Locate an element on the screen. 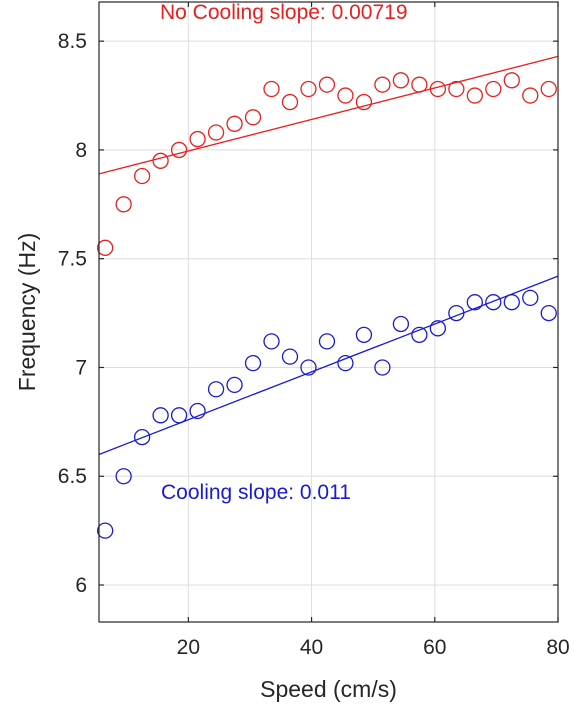 The height and width of the screenshot is (711, 574). x-tick-label: 40 is located at coordinates (311, 647).